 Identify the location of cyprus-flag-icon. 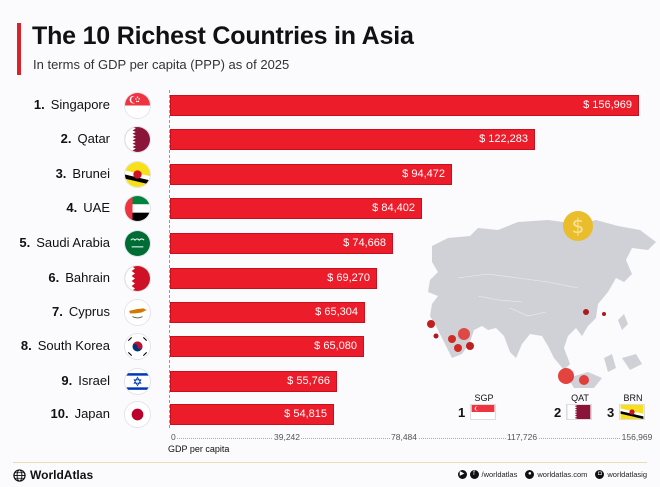
(137, 312).